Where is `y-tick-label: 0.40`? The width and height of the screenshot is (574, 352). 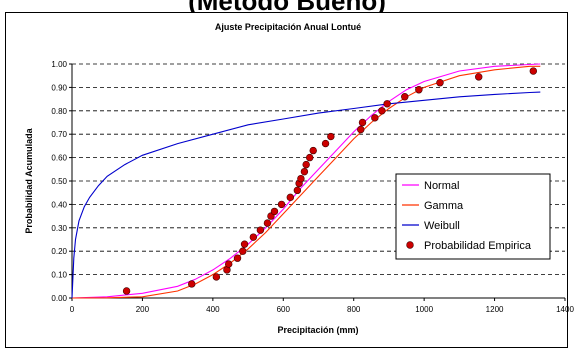
y-tick-label: 0.40 is located at coordinates (59, 204).